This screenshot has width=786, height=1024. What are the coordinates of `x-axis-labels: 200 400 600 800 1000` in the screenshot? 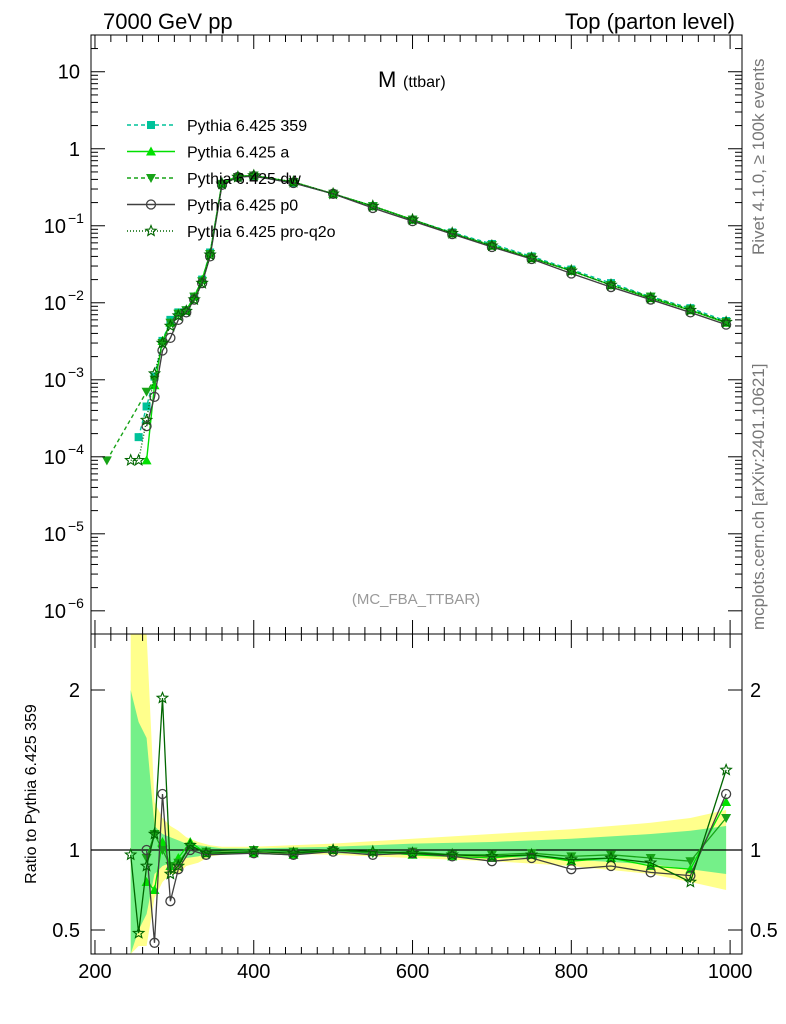 It's located at (415, 972).